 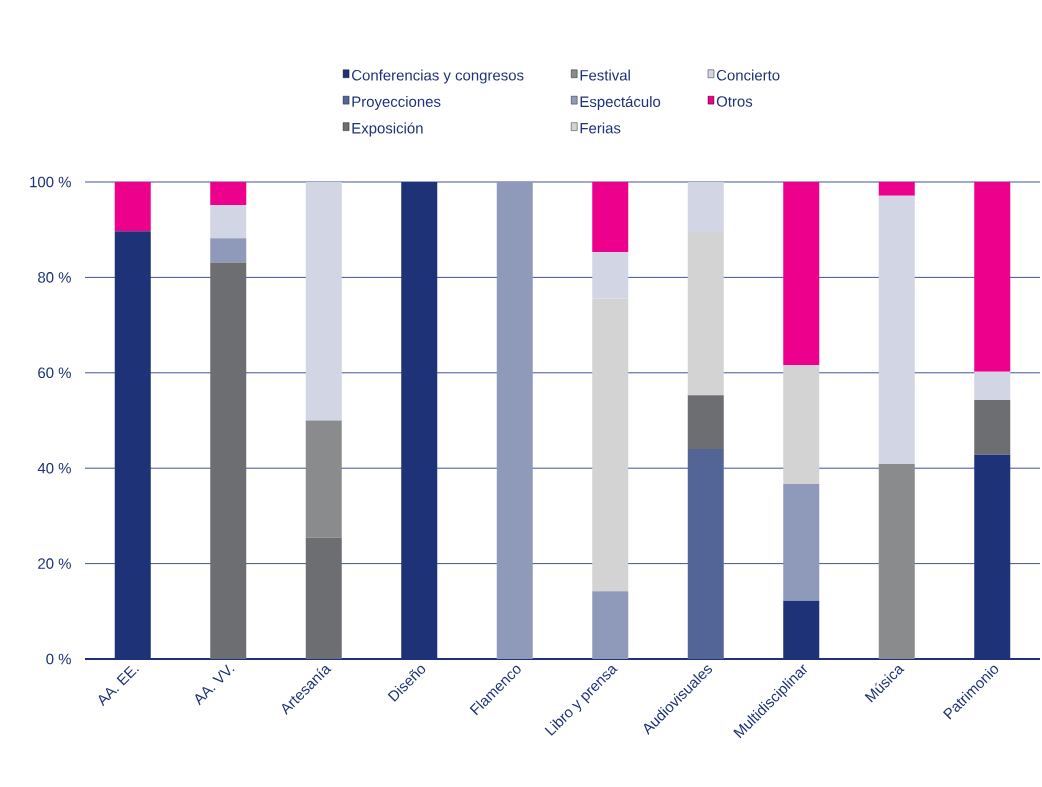 What do you see at coordinates (396, 102) in the screenshot?
I see `legend-label: Proyecciones` at bounding box center [396, 102].